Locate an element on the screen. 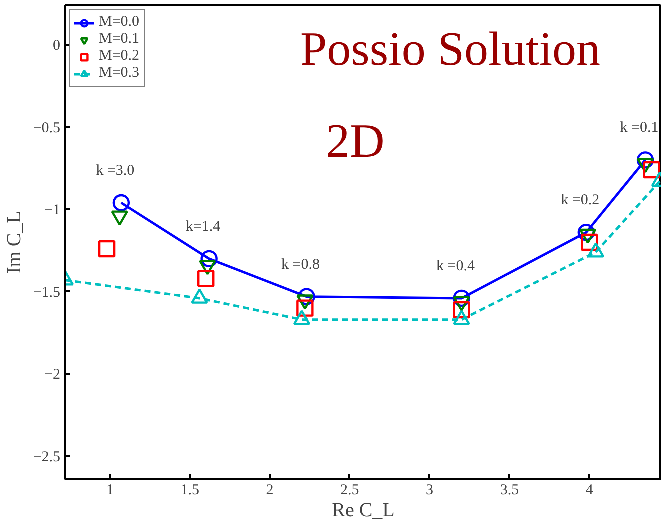  y-tick-label: −2 is located at coordinates (52, 375).